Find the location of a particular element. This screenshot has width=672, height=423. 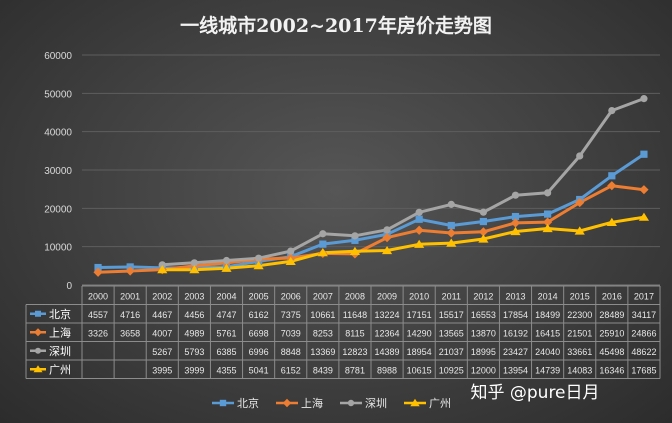

table-cell: 4355 is located at coordinates (226, 371).